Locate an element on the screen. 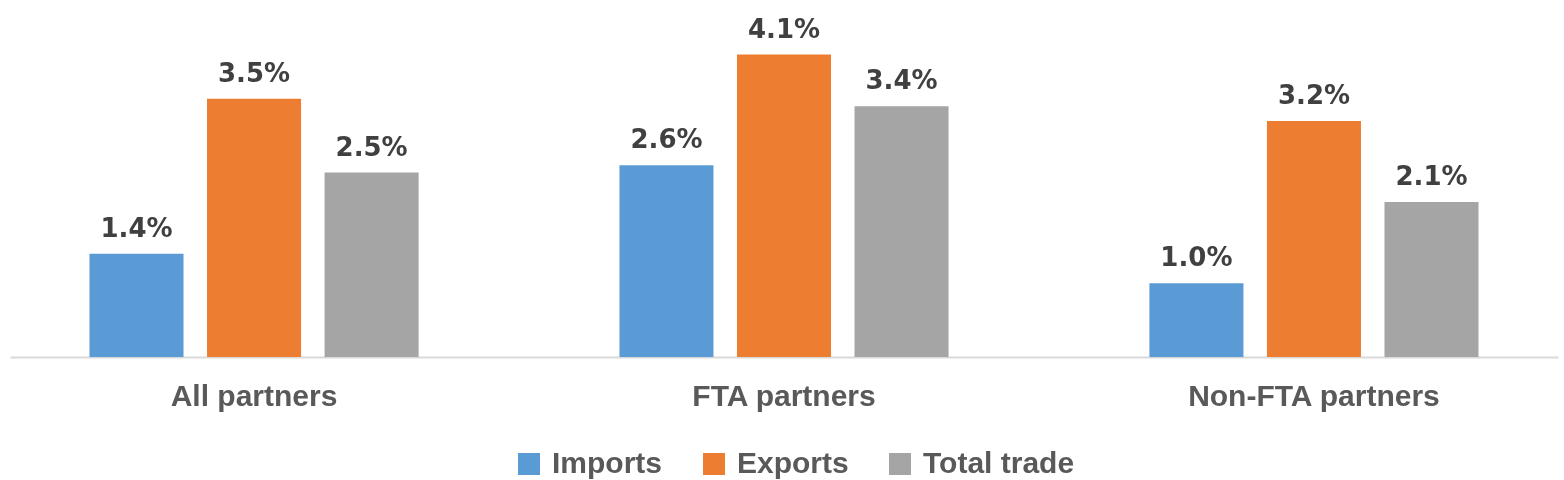 This screenshot has width=1564, height=480. data-label: 2.1% is located at coordinates (1431, 176).